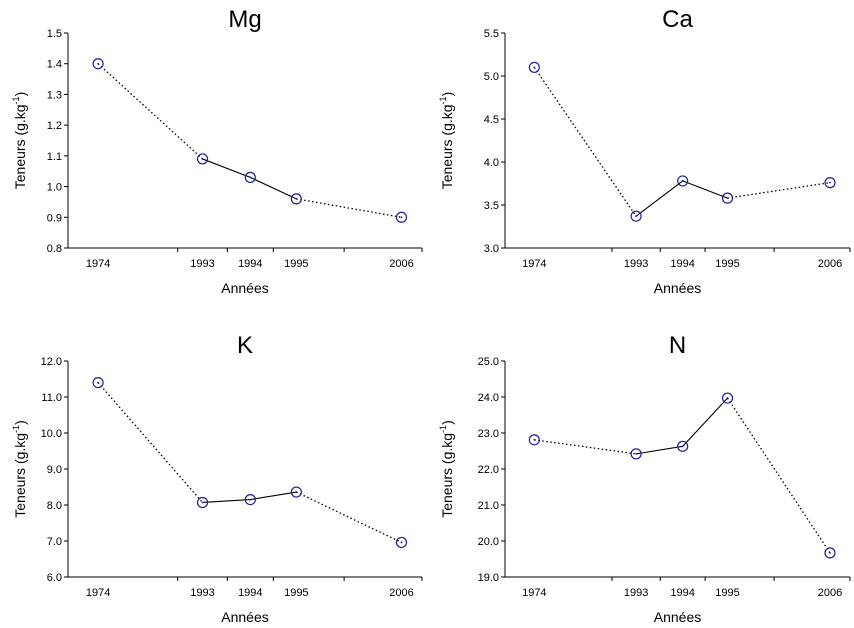 This screenshot has height=628, width=854. Describe the element at coordinates (488, 398) in the screenshot. I see `y-tick-label: 24.0` at that location.